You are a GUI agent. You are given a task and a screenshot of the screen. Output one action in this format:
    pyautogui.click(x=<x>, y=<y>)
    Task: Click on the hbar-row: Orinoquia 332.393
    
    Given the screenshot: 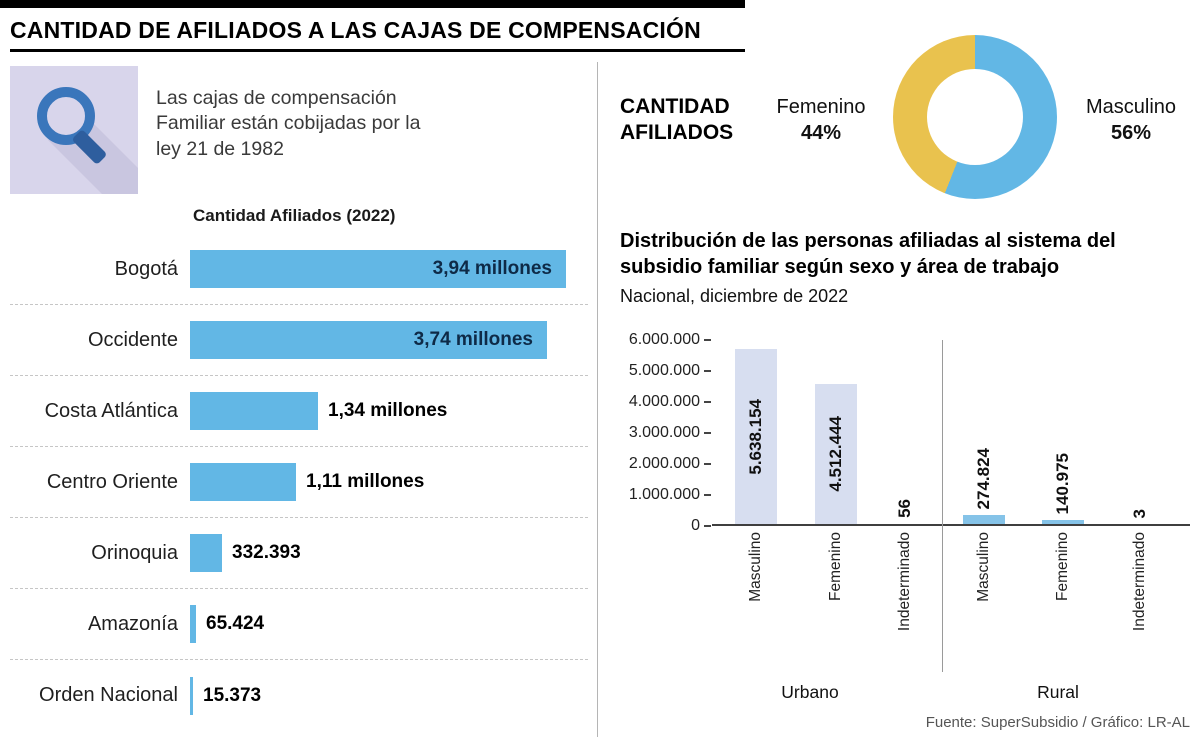 What is the action you would take?
    pyautogui.click(x=299, y=553)
    